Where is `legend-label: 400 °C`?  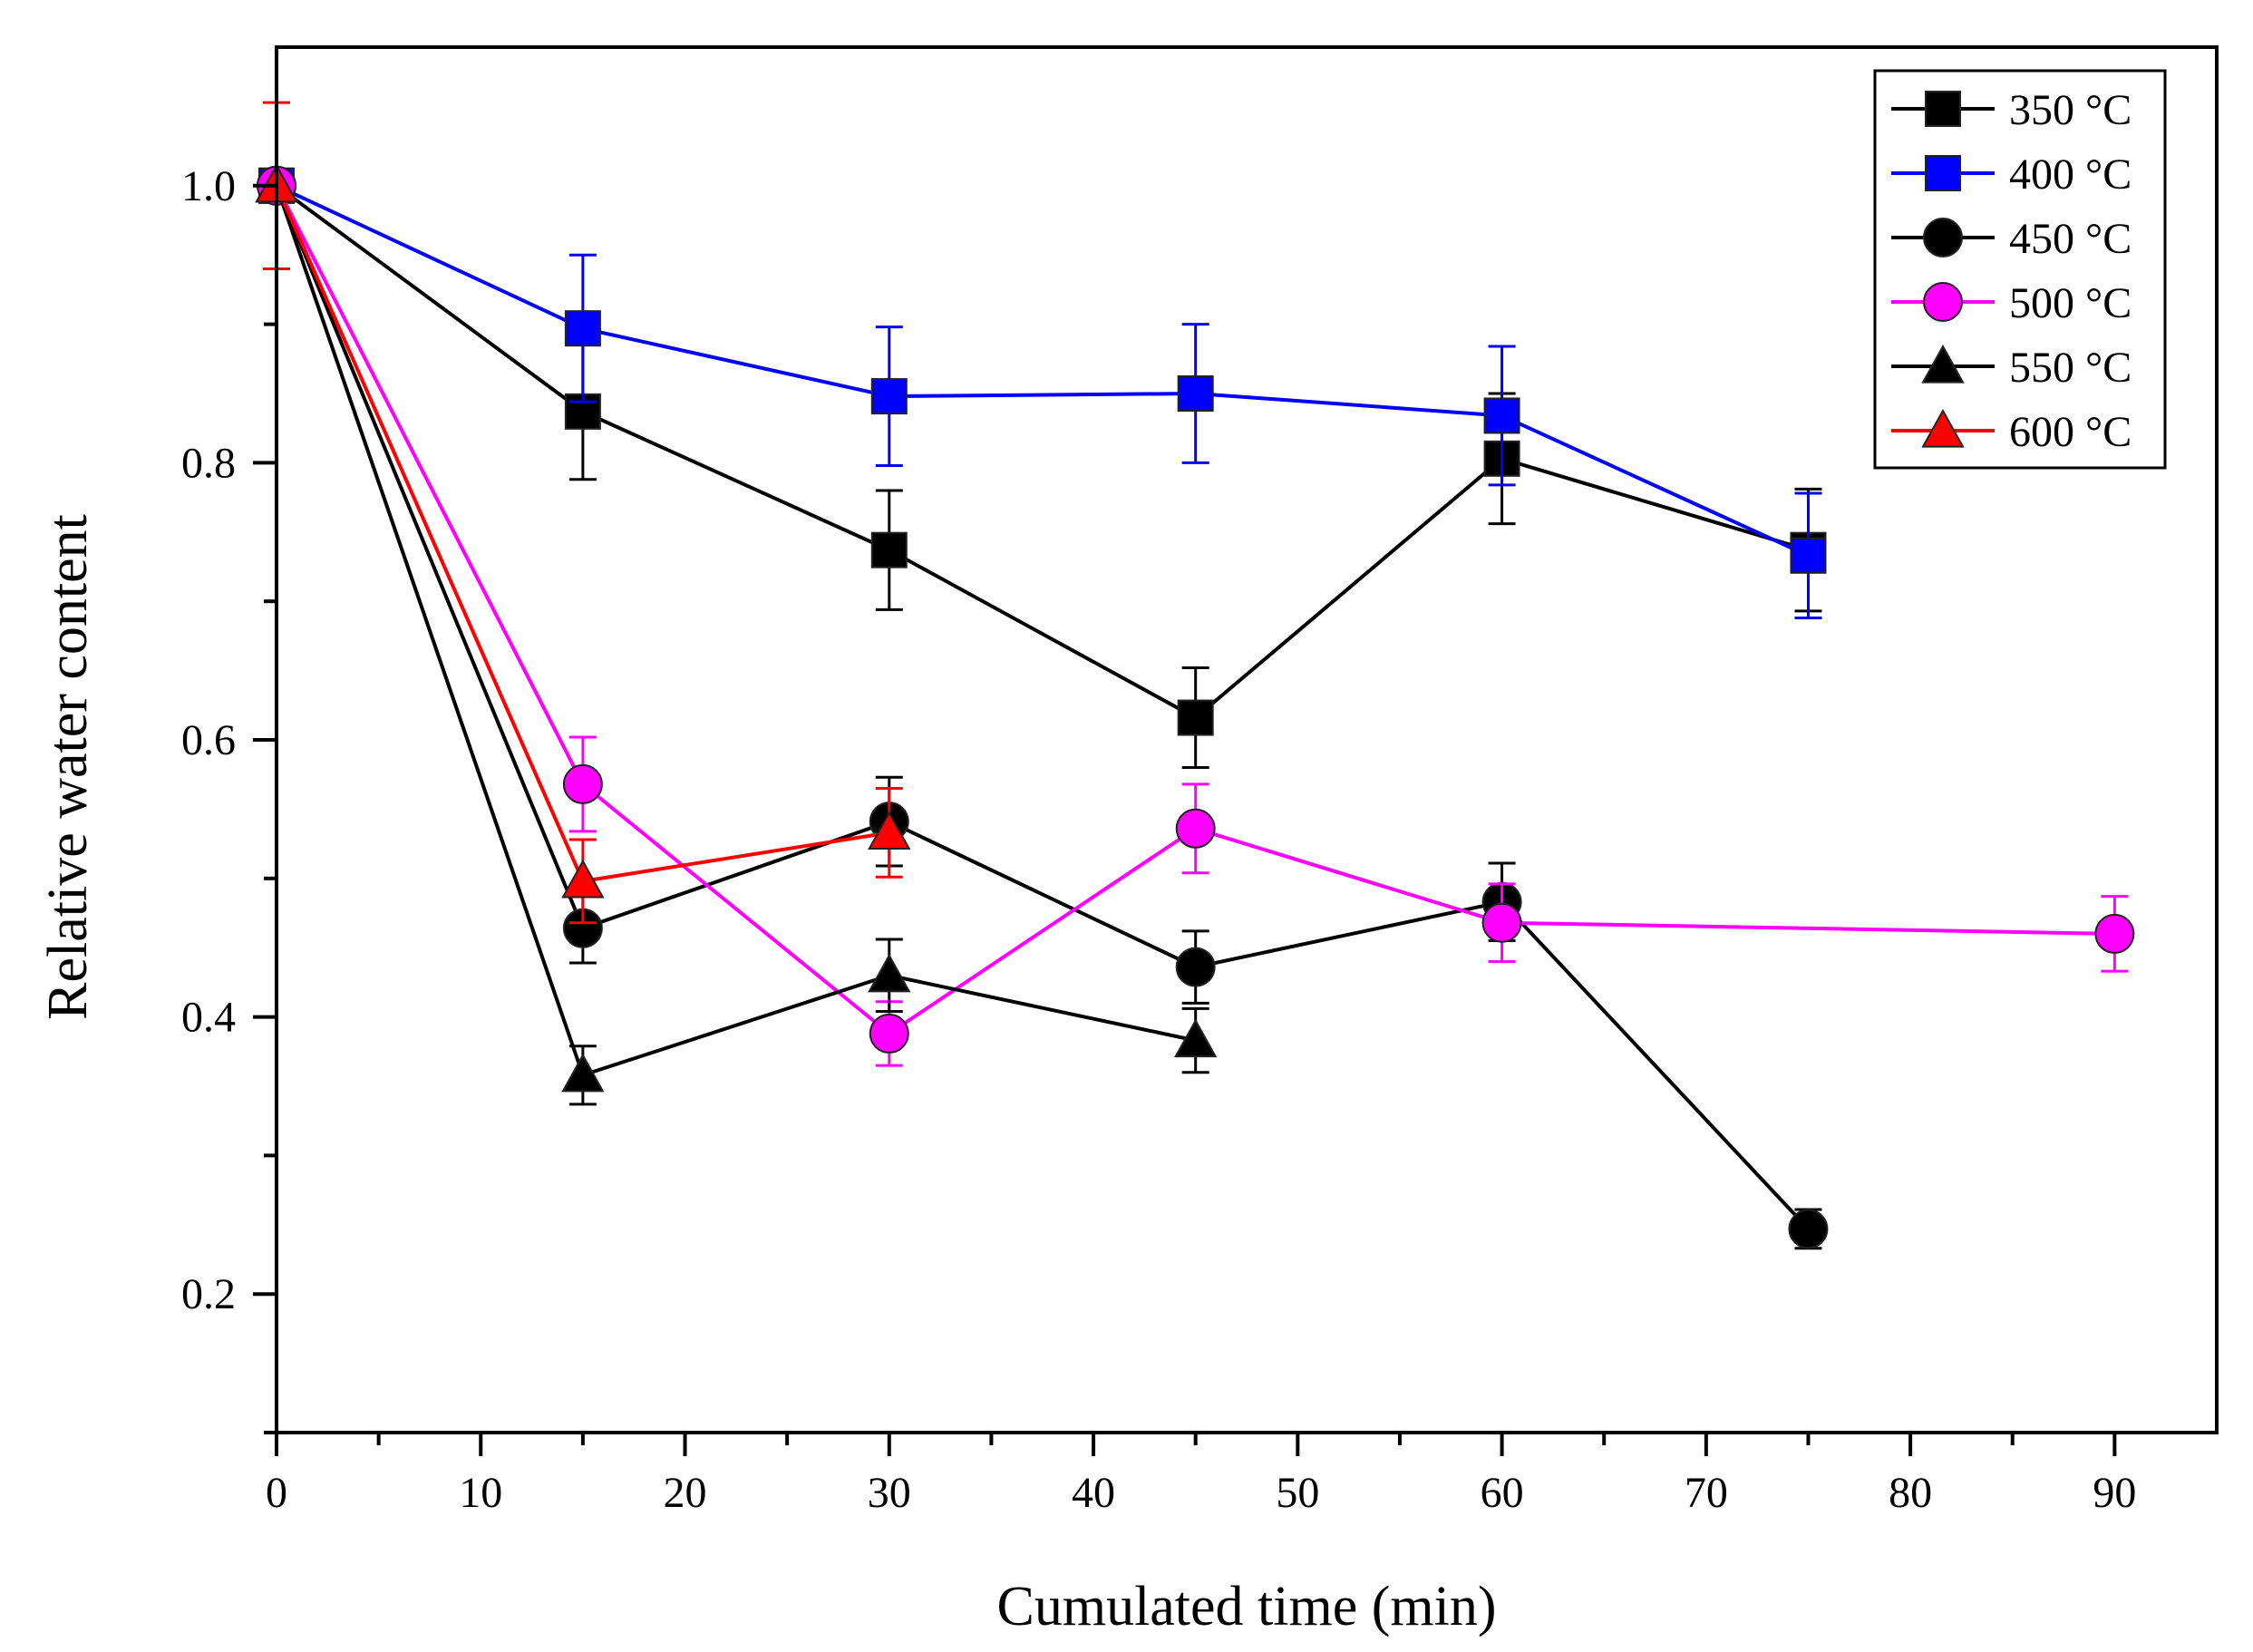 legend-label: 400 °C is located at coordinates (2070, 175).